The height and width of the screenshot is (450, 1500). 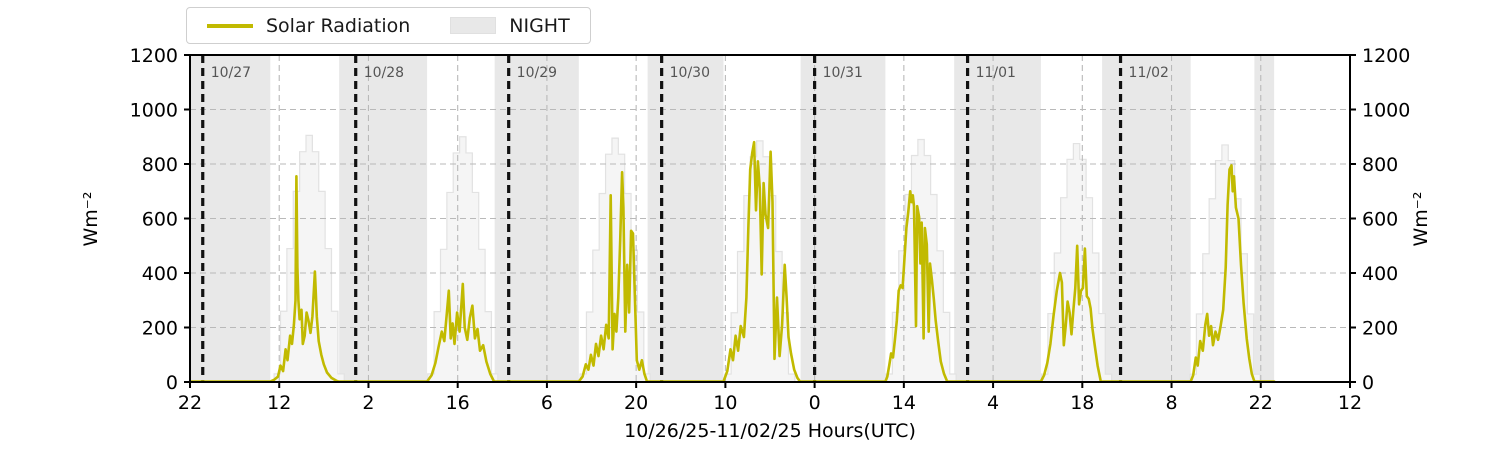 What do you see at coordinates (1171, 403) in the screenshot?
I see `x-tick-label: 8` at bounding box center [1171, 403].